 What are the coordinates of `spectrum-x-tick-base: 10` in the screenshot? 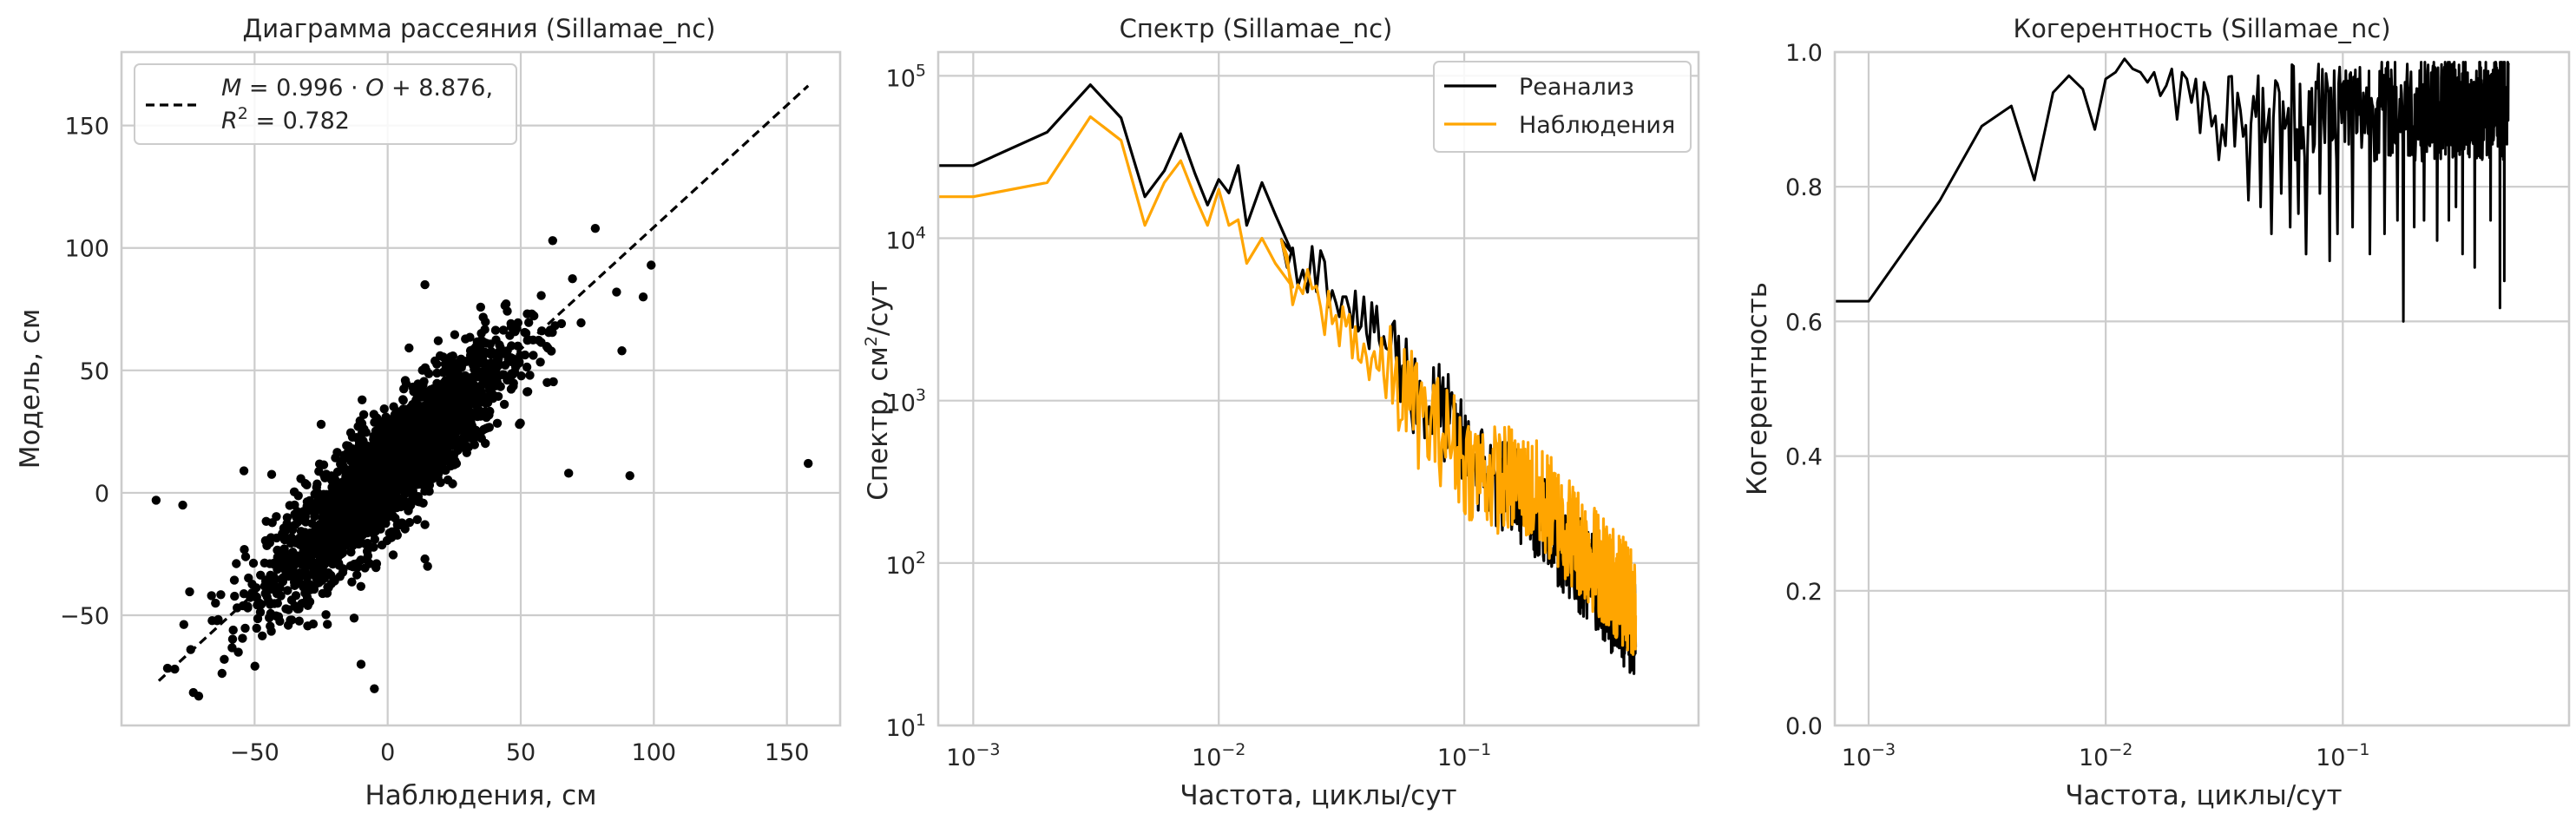 It's located at (1206, 758).